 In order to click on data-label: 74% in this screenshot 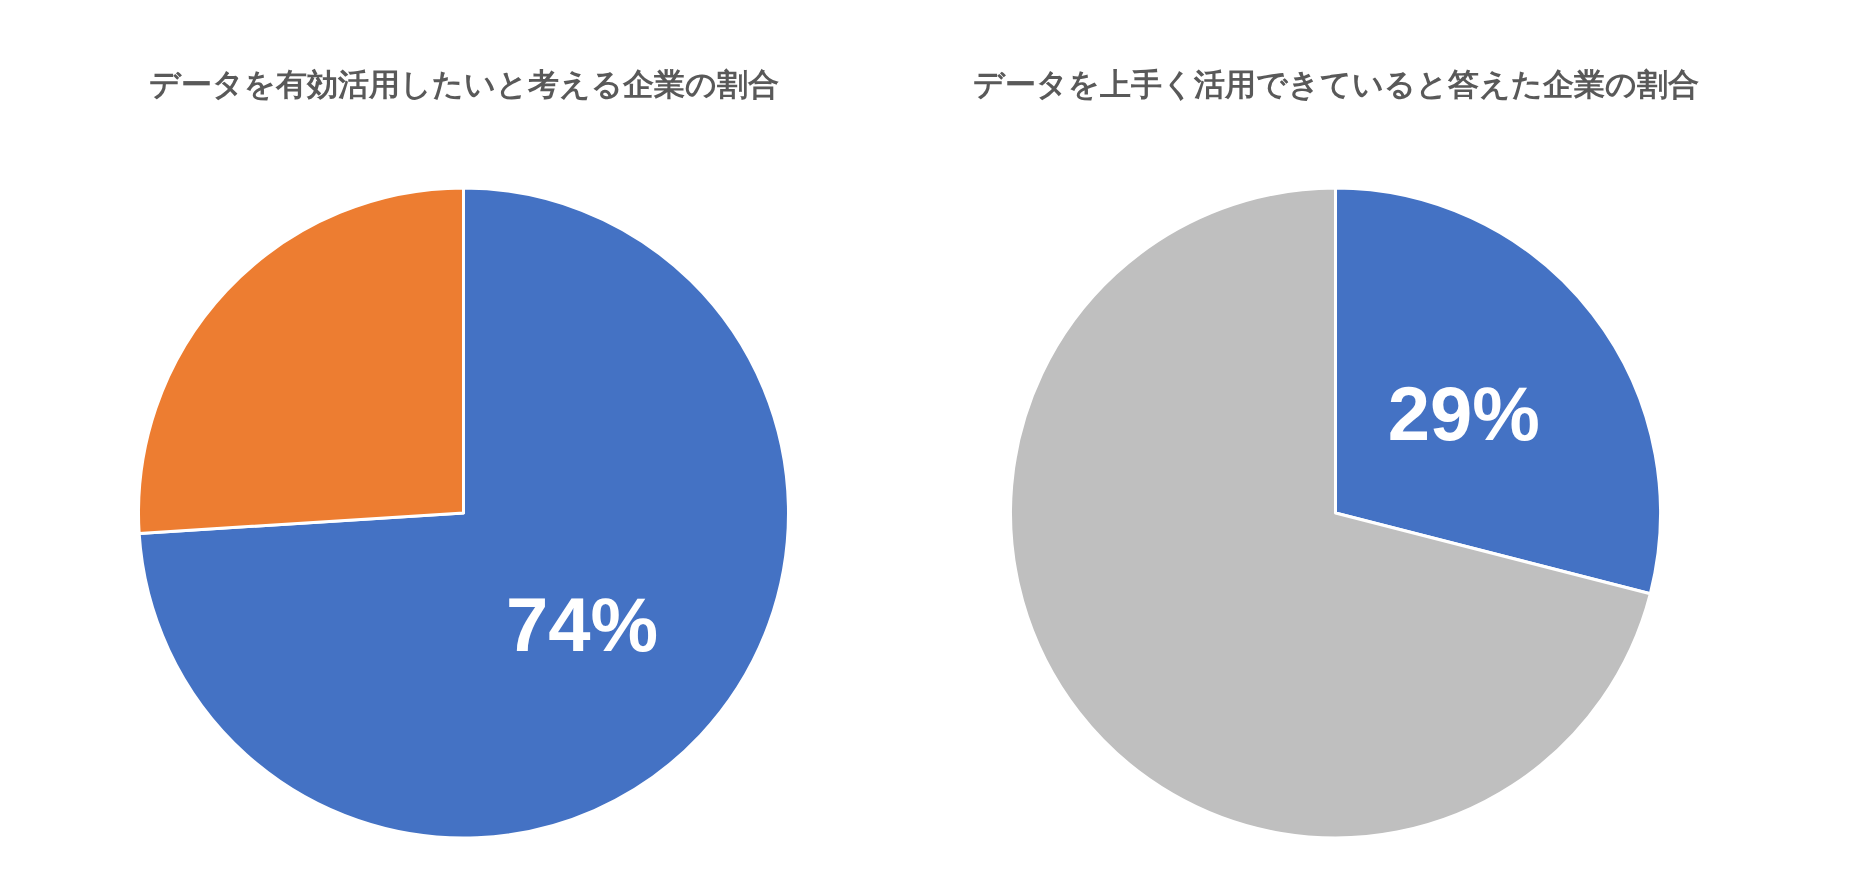, I will do `click(582, 624)`.